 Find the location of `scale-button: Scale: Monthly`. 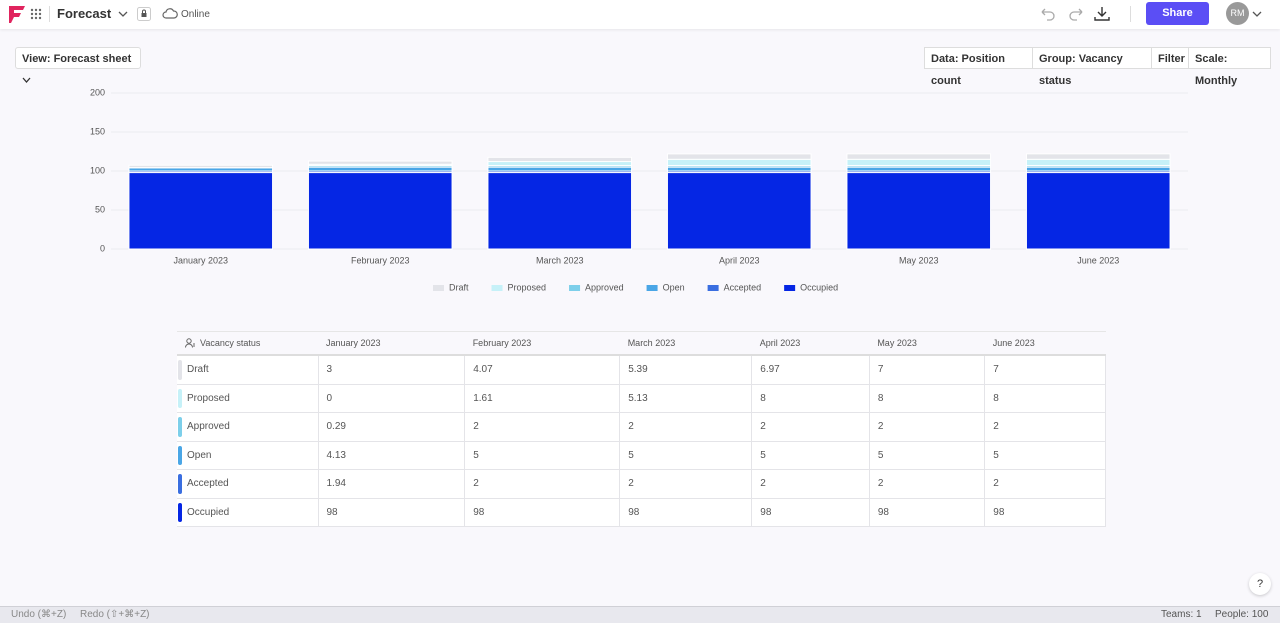

scale-button: Scale: Monthly is located at coordinates (1229, 58).